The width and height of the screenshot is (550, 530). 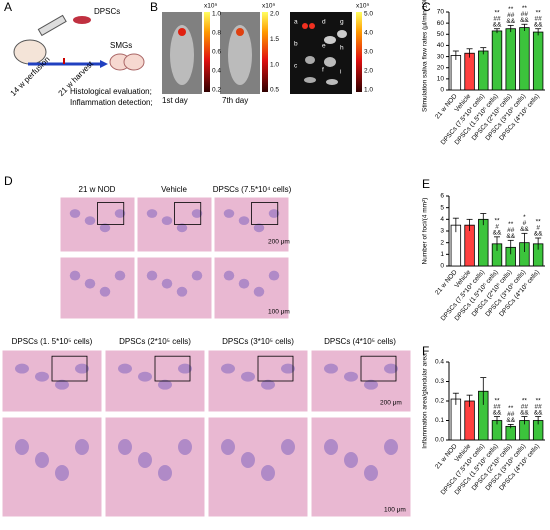 What do you see at coordinates (216, 71) in the screenshot?
I see `scale-tick-label: 0.4` at bounding box center [216, 71].